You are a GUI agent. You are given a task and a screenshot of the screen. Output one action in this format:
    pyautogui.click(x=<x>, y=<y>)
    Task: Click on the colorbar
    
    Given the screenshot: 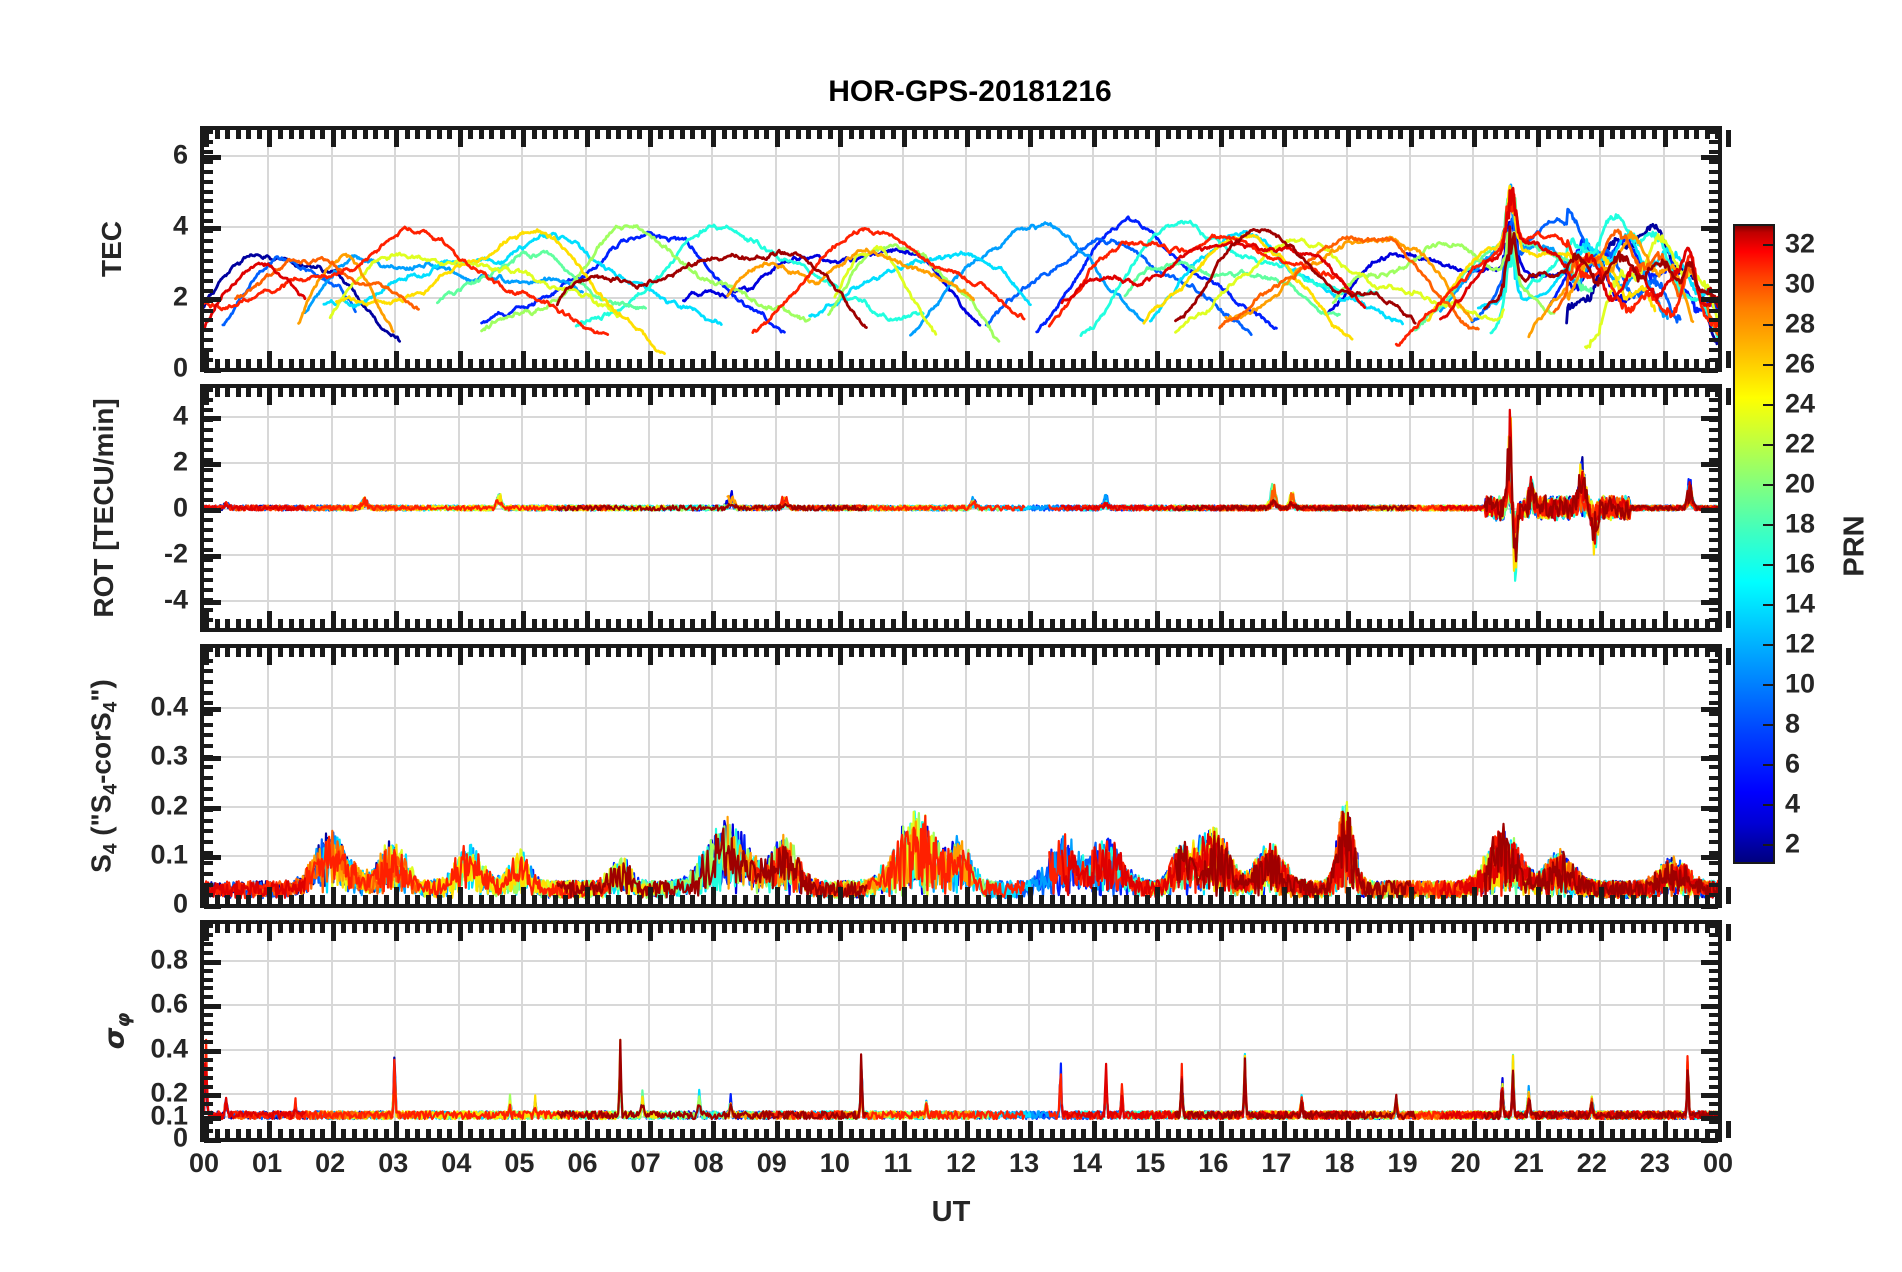 What is the action you would take?
    pyautogui.click(x=1754, y=544)
    